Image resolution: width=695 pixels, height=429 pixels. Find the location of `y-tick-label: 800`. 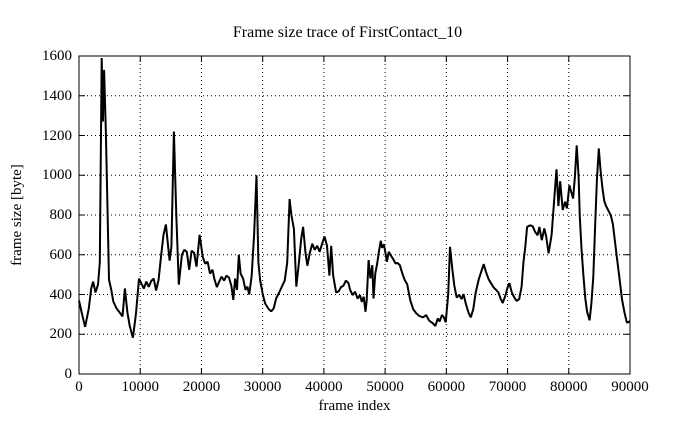

y-tick-label: 800 is located at coordinates (61, 215).